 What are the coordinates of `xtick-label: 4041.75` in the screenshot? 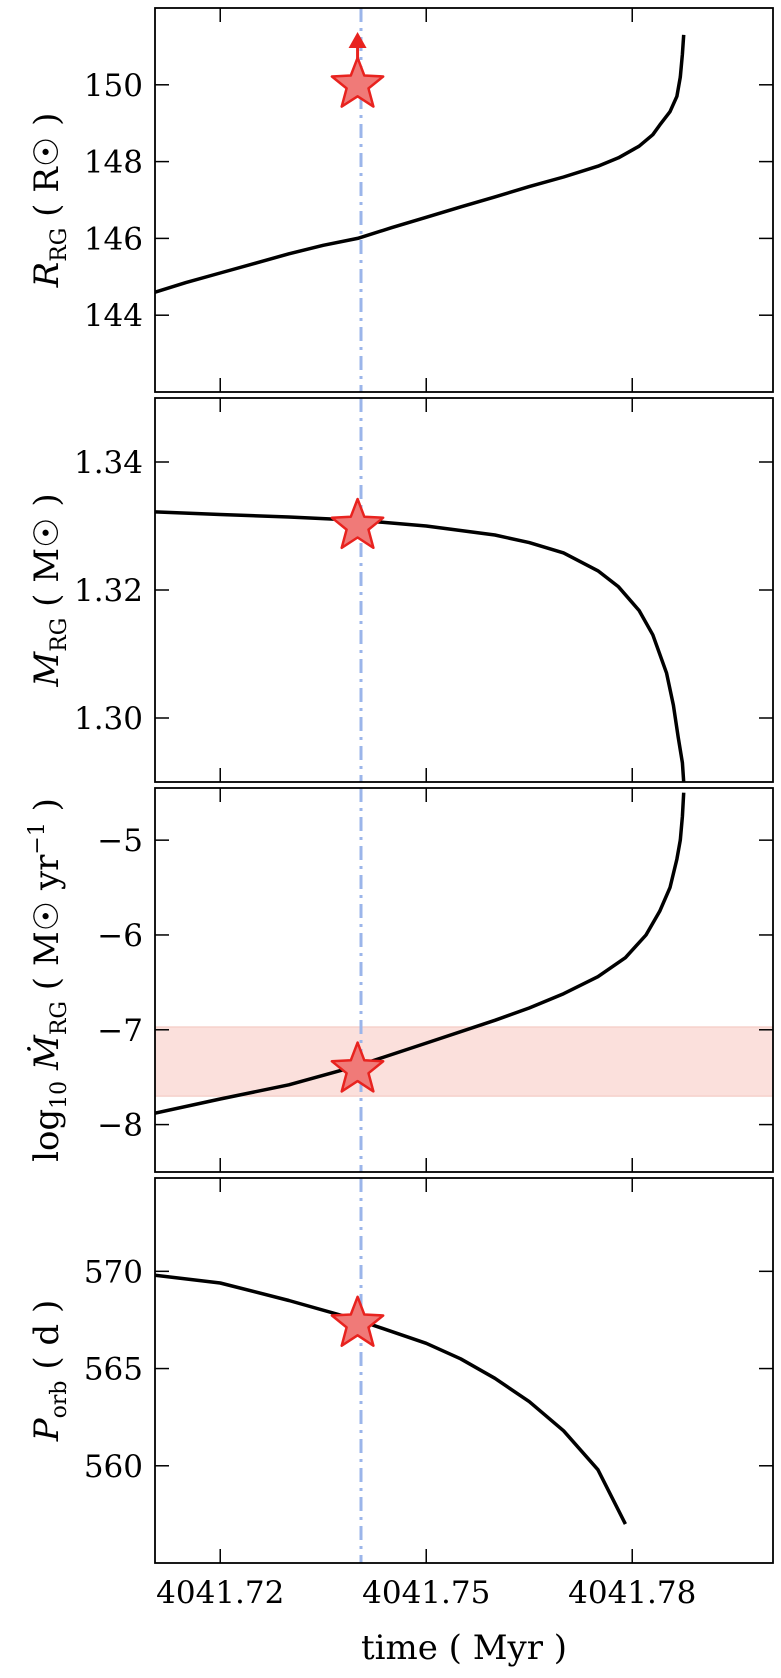 It's located at (426, 1593).